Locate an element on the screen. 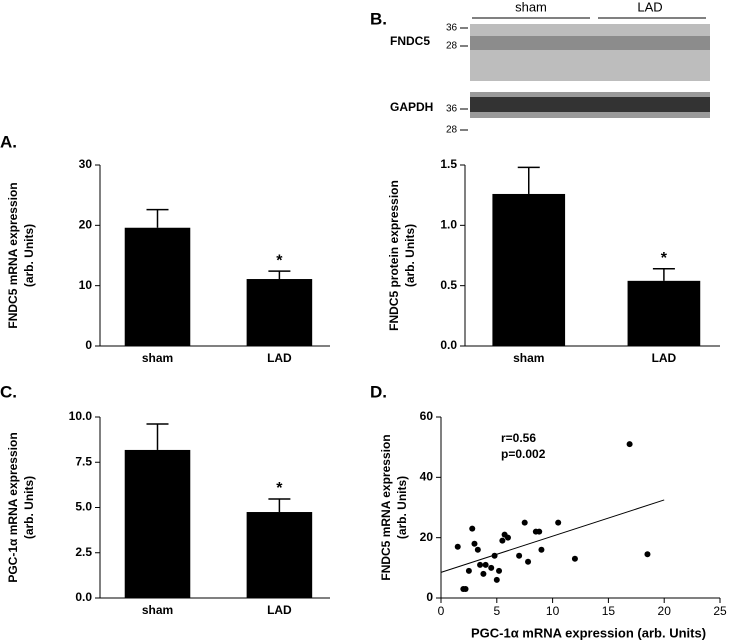  y-tick-label: 30 is located at coordinates (86, 164).